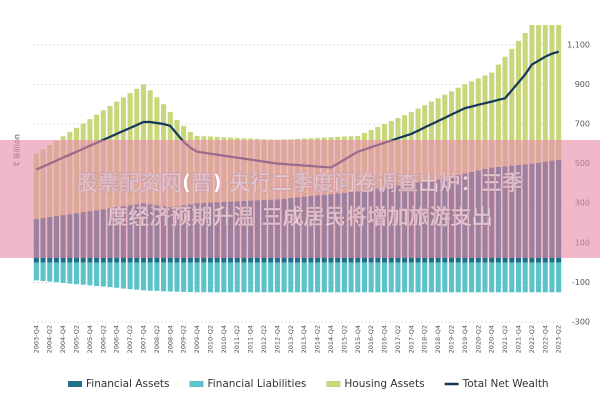  Describe the element at coordinates (438, 339) in the screenshot. I see `x-tick-label: 2018-Q4` at that location.